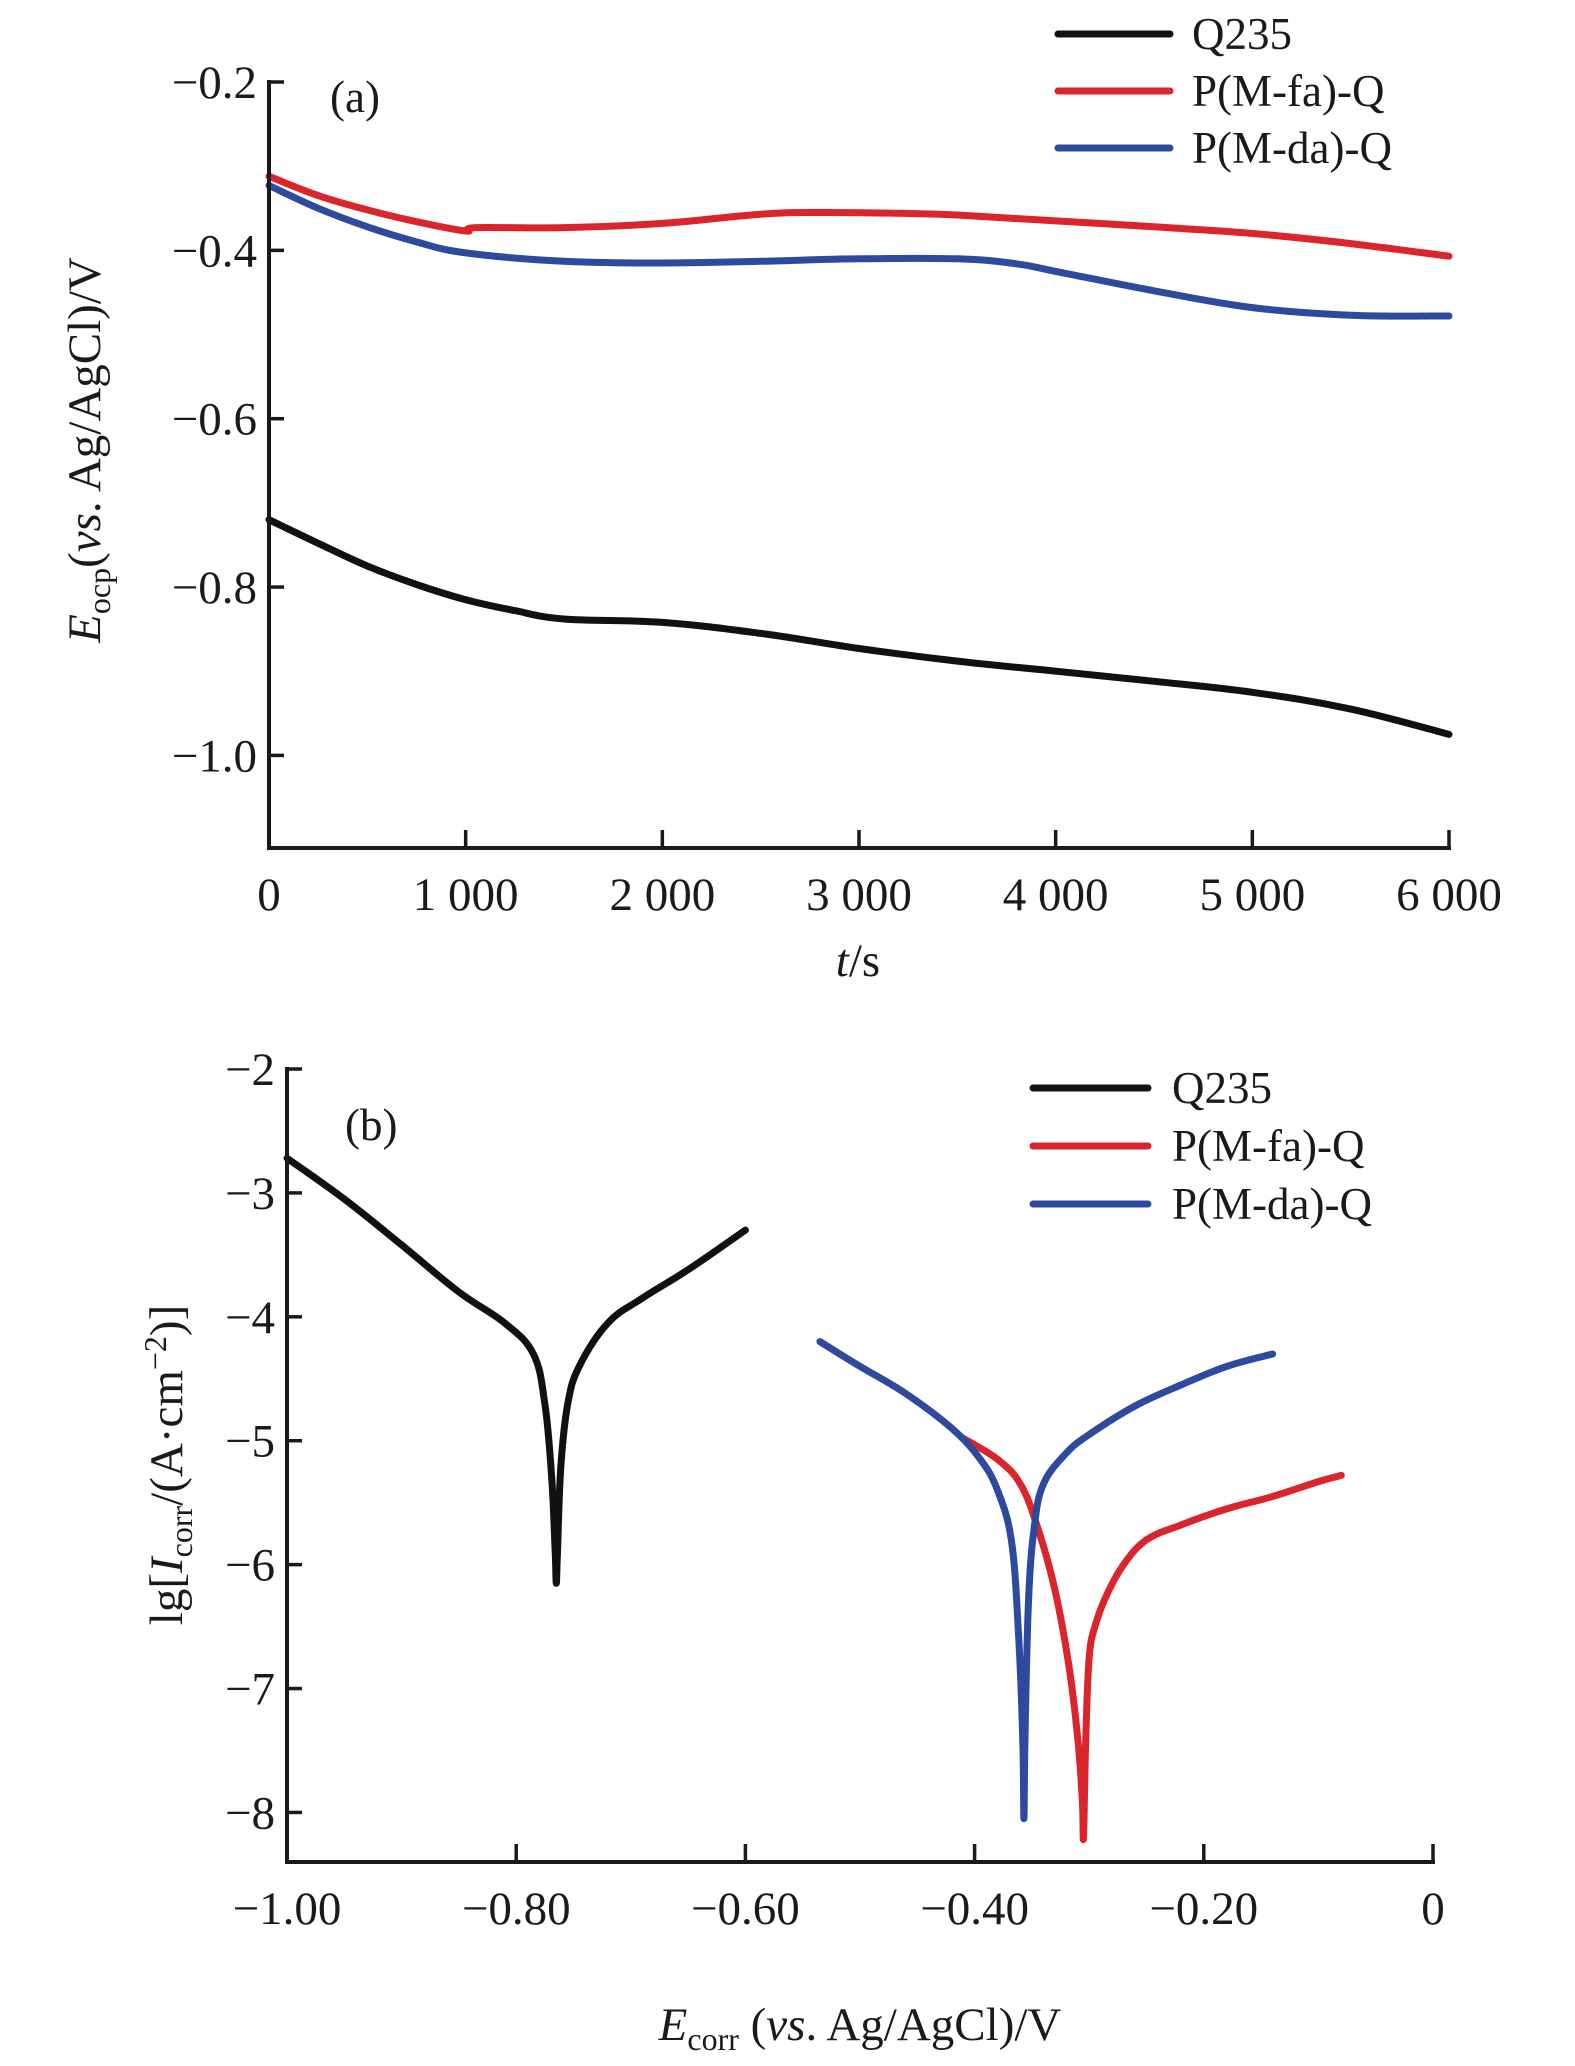 Image resolution: width=1575 pixels, height=2066 pixels. I want to click on a-series-q235, so click(859, 627).